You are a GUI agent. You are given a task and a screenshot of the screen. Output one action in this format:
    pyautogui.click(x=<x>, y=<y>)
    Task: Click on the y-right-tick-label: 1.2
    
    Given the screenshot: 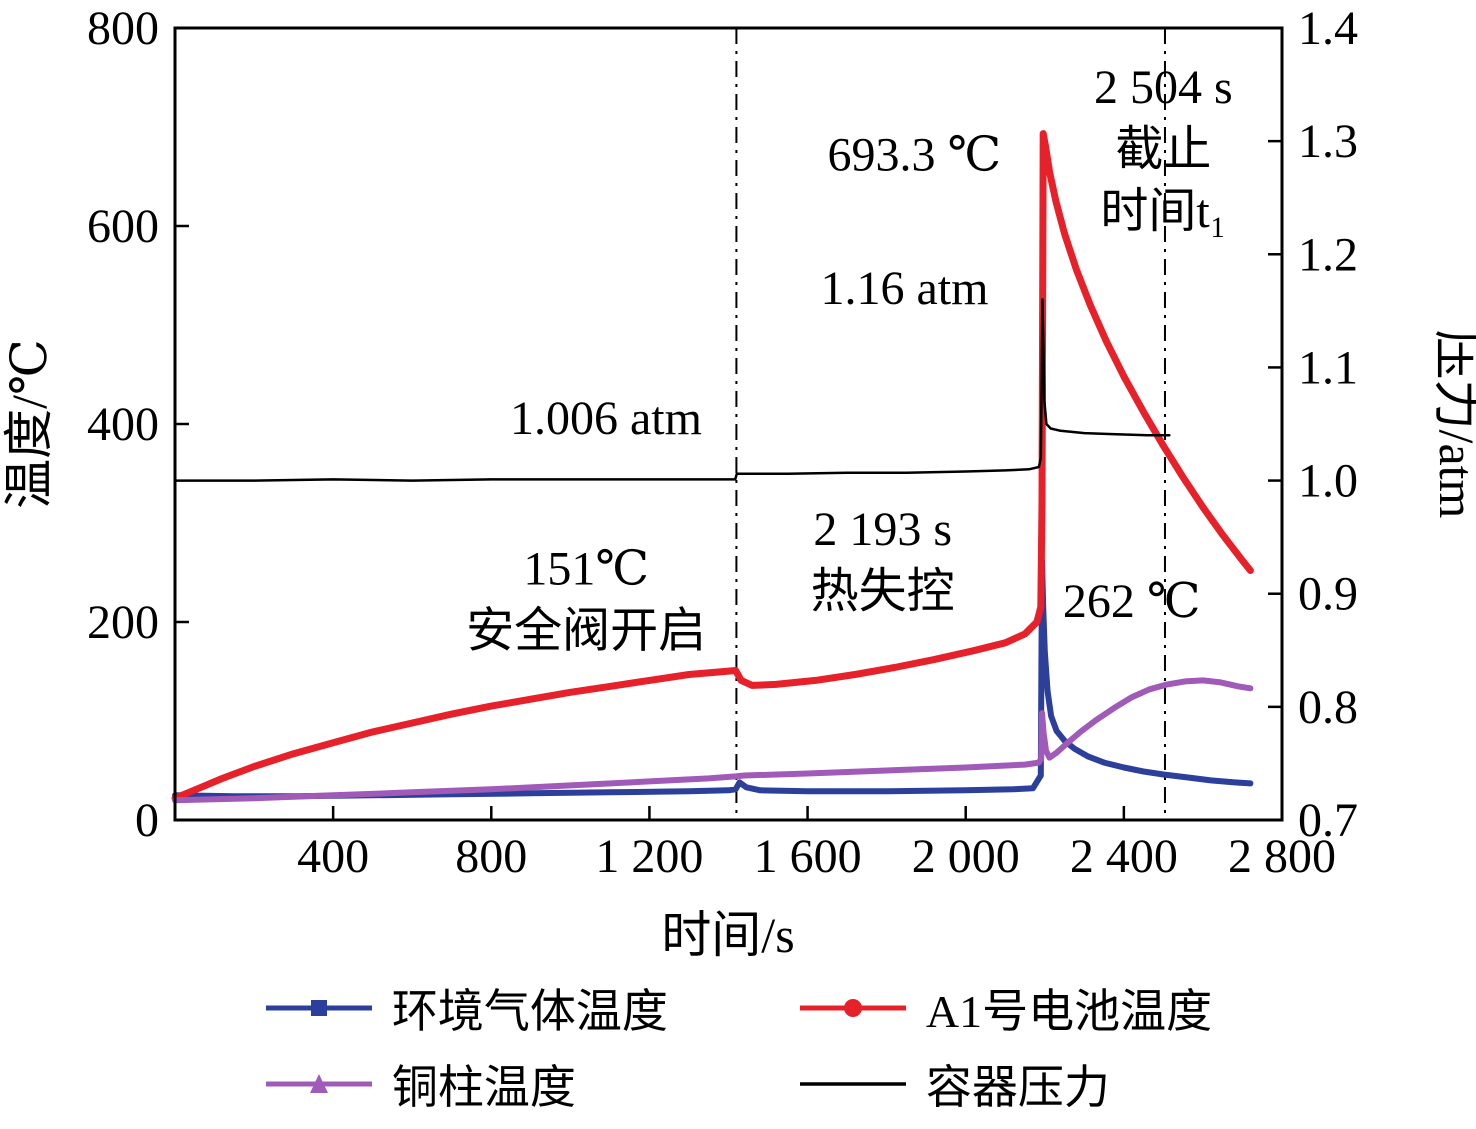 What is the action you would take?
    pyautogui.click(x=1328, y=254)
    